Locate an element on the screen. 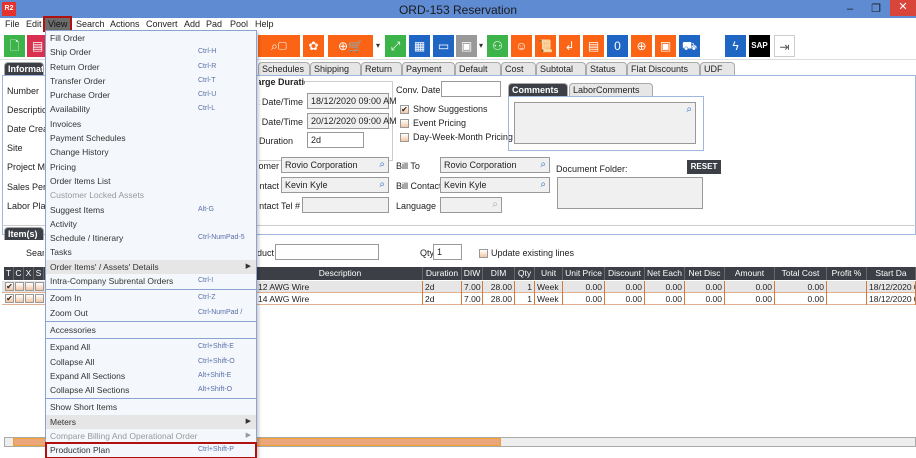  menu-pad: Pad is located at coordinates (214, 24).